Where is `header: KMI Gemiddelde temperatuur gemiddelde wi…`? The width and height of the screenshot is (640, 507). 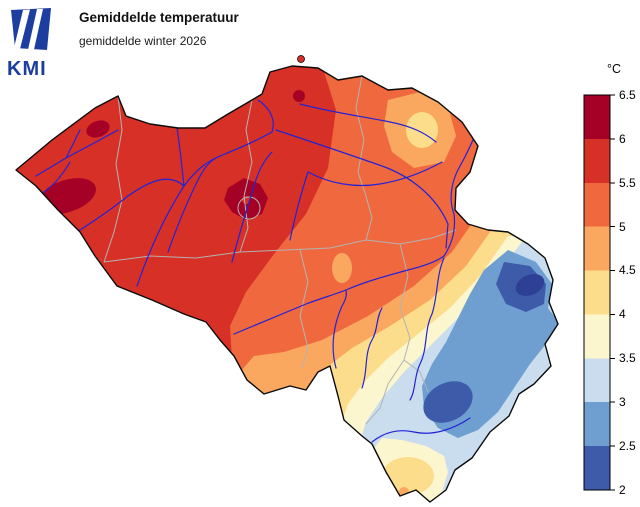
header: KMI Gemiddelde temperatuur gemiddelde wi… is located at coordinates (119, 39).